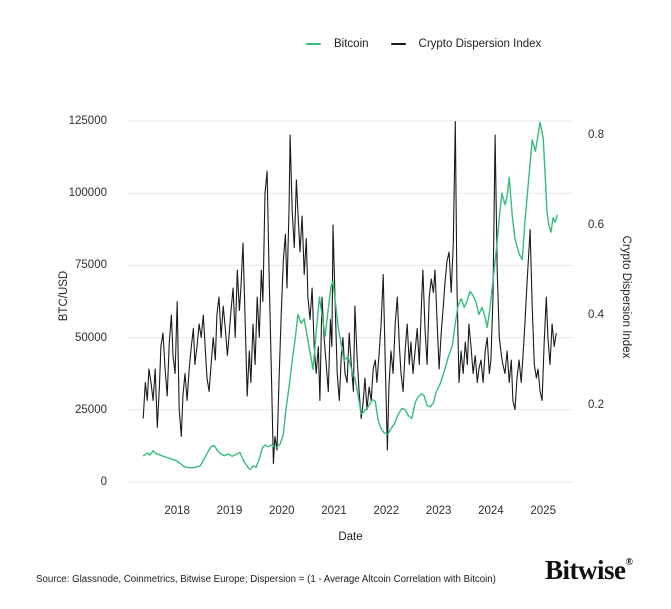 Image resolution: width=671 pixels, height=609 pixels. Describe the element at coordinates (398, 44) in the screenshot. I see `dispersion-line-swatch` at that location.